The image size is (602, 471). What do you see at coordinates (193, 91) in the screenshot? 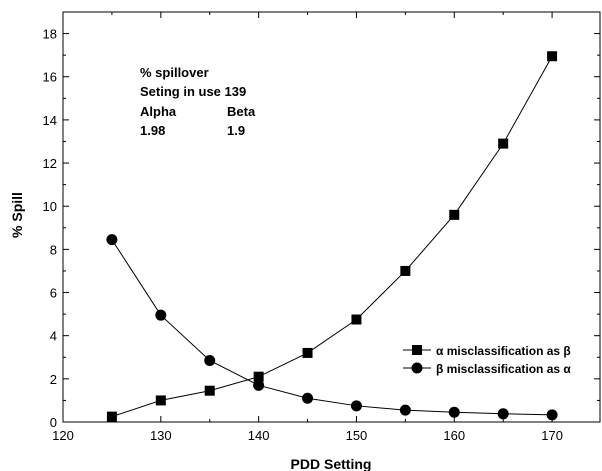
I see `annotation-line2: Seting in use 139` at bounding box center [193, 91].